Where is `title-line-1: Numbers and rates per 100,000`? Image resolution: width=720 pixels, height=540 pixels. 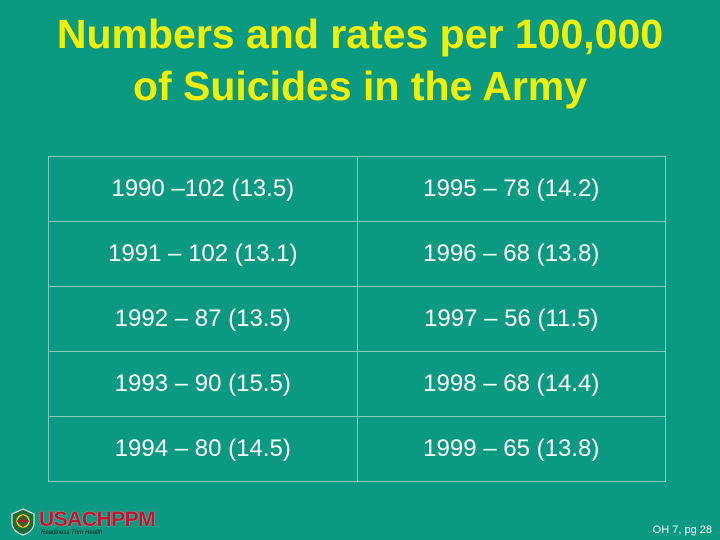 title-line-1: Numbers and rates per 100,000 is located at coordinates (360, 34).